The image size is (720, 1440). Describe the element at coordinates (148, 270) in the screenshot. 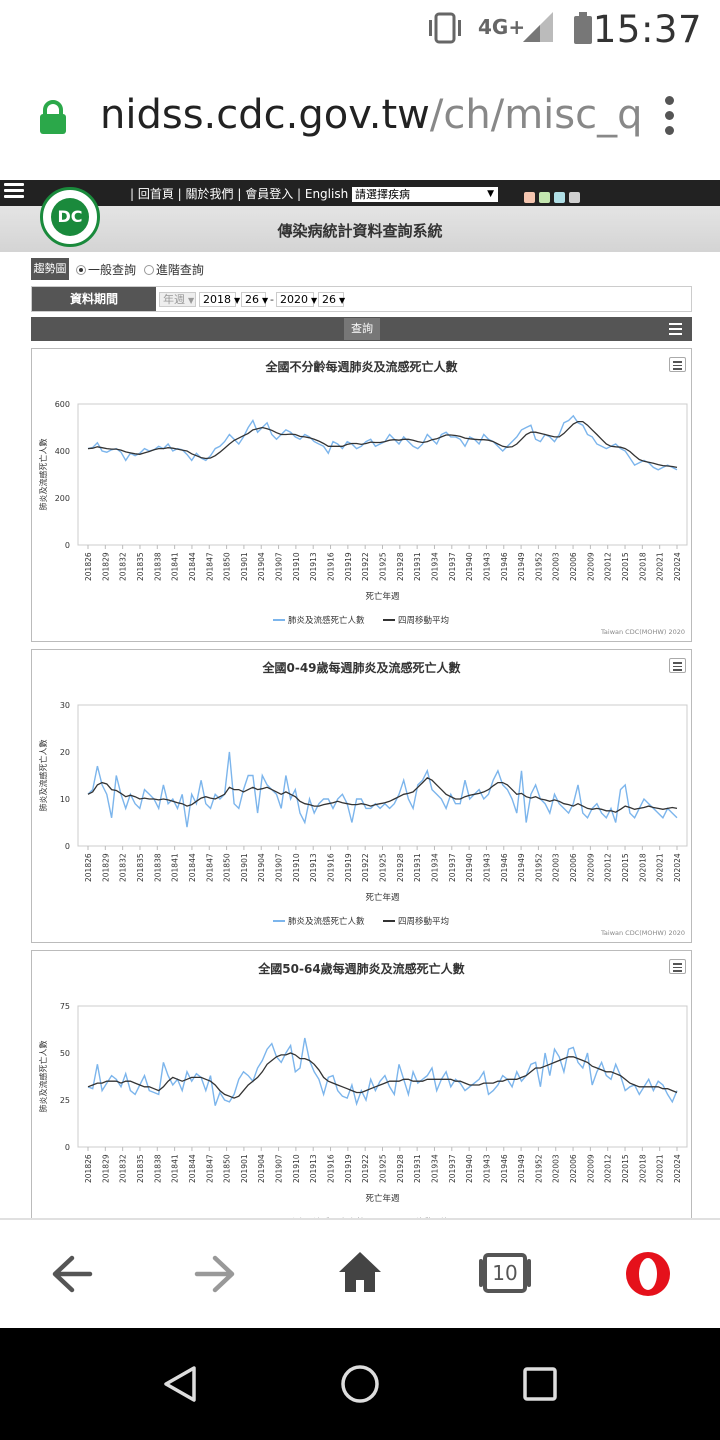

I see `radio-advanced-query` at that location.